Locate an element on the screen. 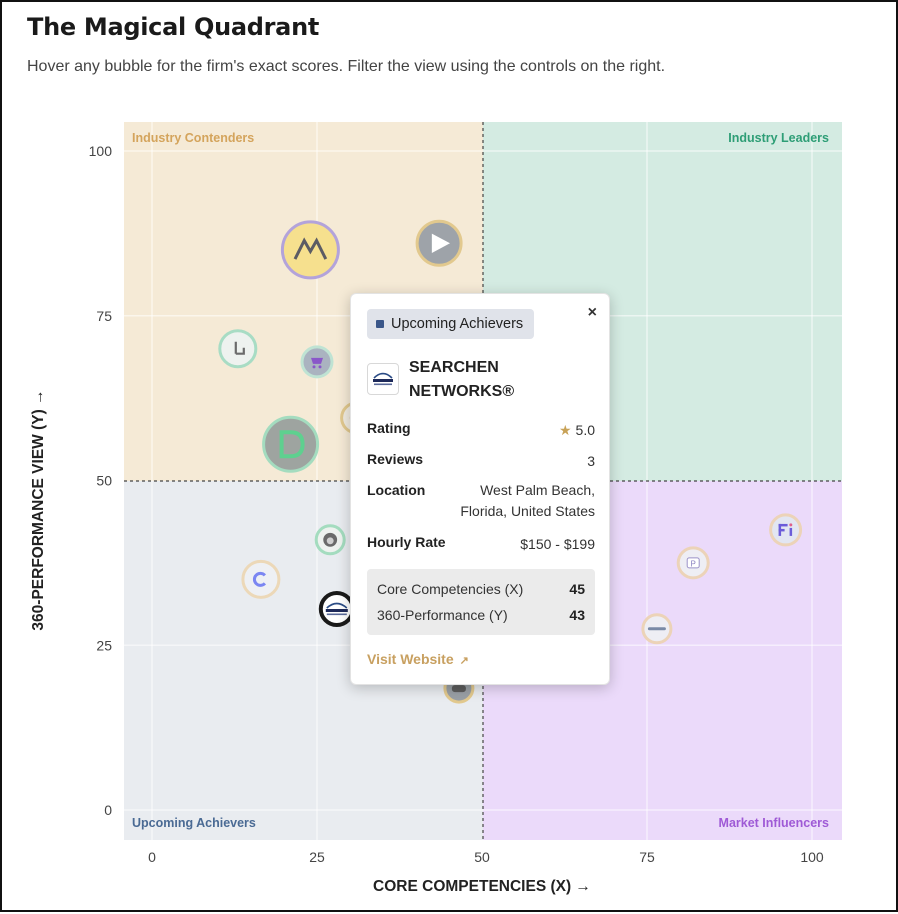  visit-website-label: Visit Website is located at coordinates (410, 659).